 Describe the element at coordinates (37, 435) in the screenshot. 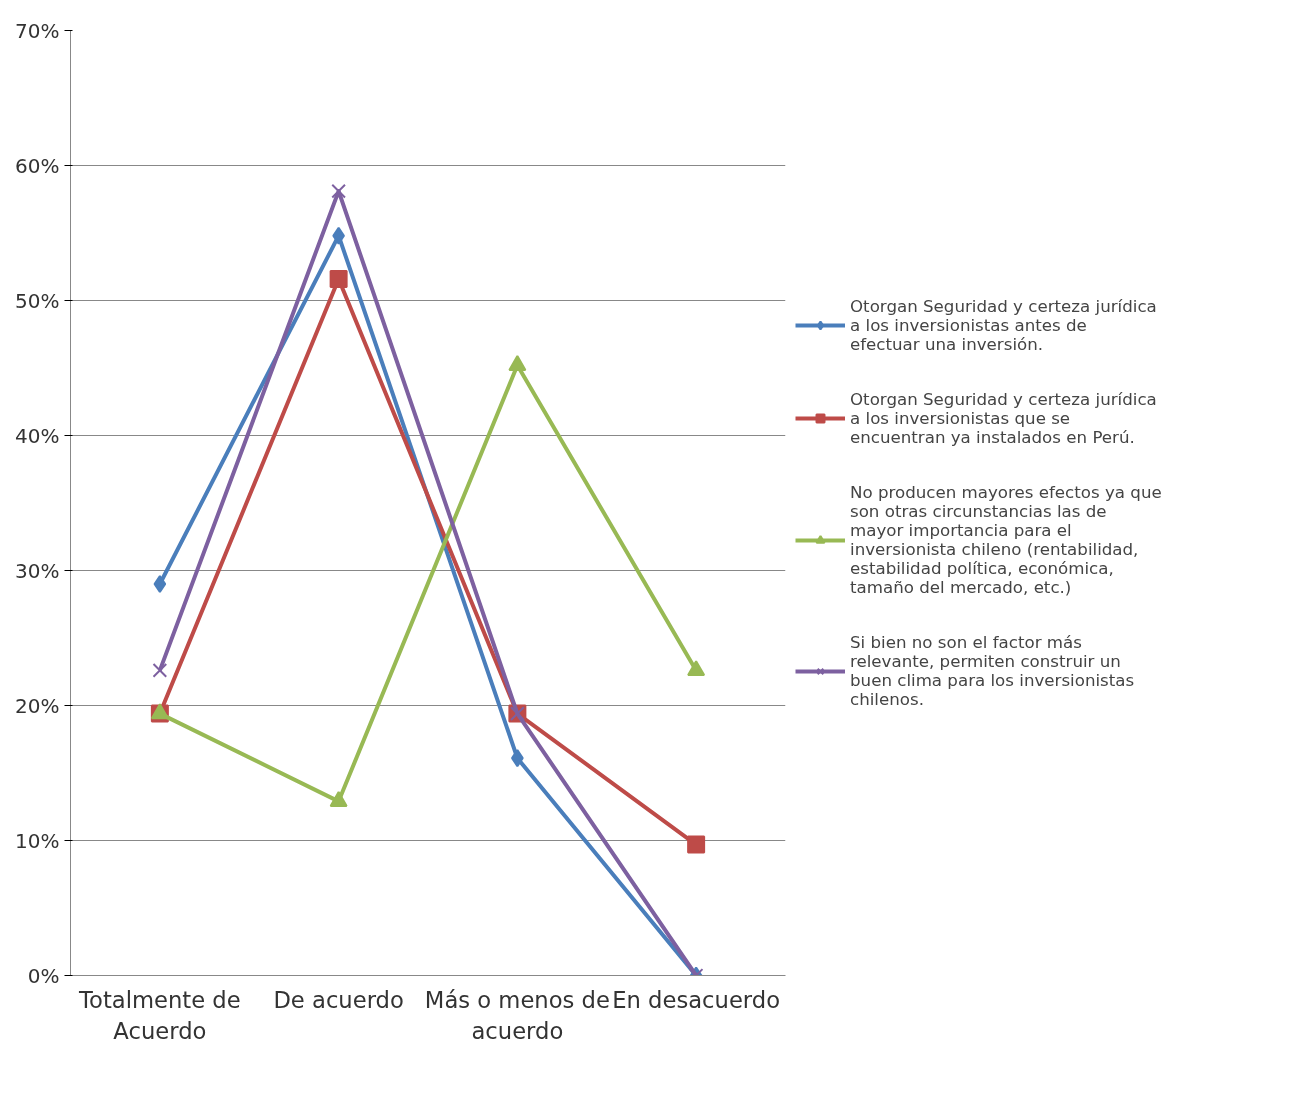

I see `y-tick-label: 40%` at that location.